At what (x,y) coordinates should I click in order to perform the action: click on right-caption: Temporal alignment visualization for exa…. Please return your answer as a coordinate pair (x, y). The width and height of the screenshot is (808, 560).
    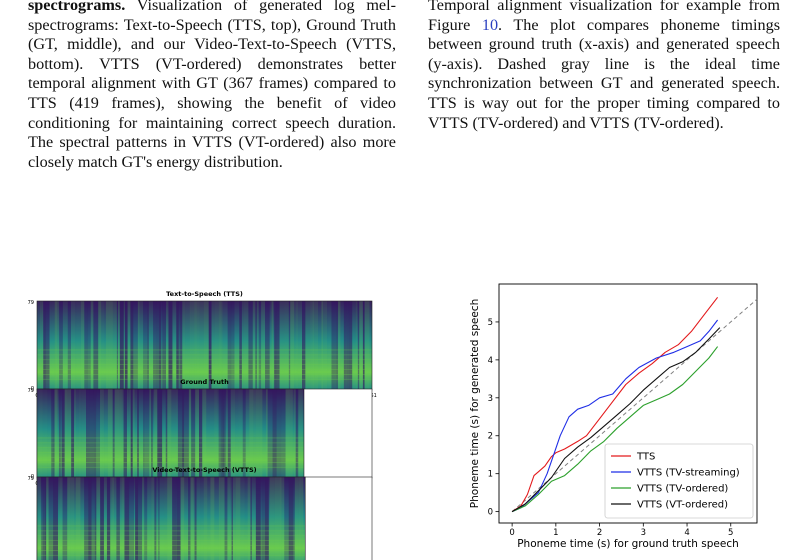
    Looking at the image, I should click on (604, 66).